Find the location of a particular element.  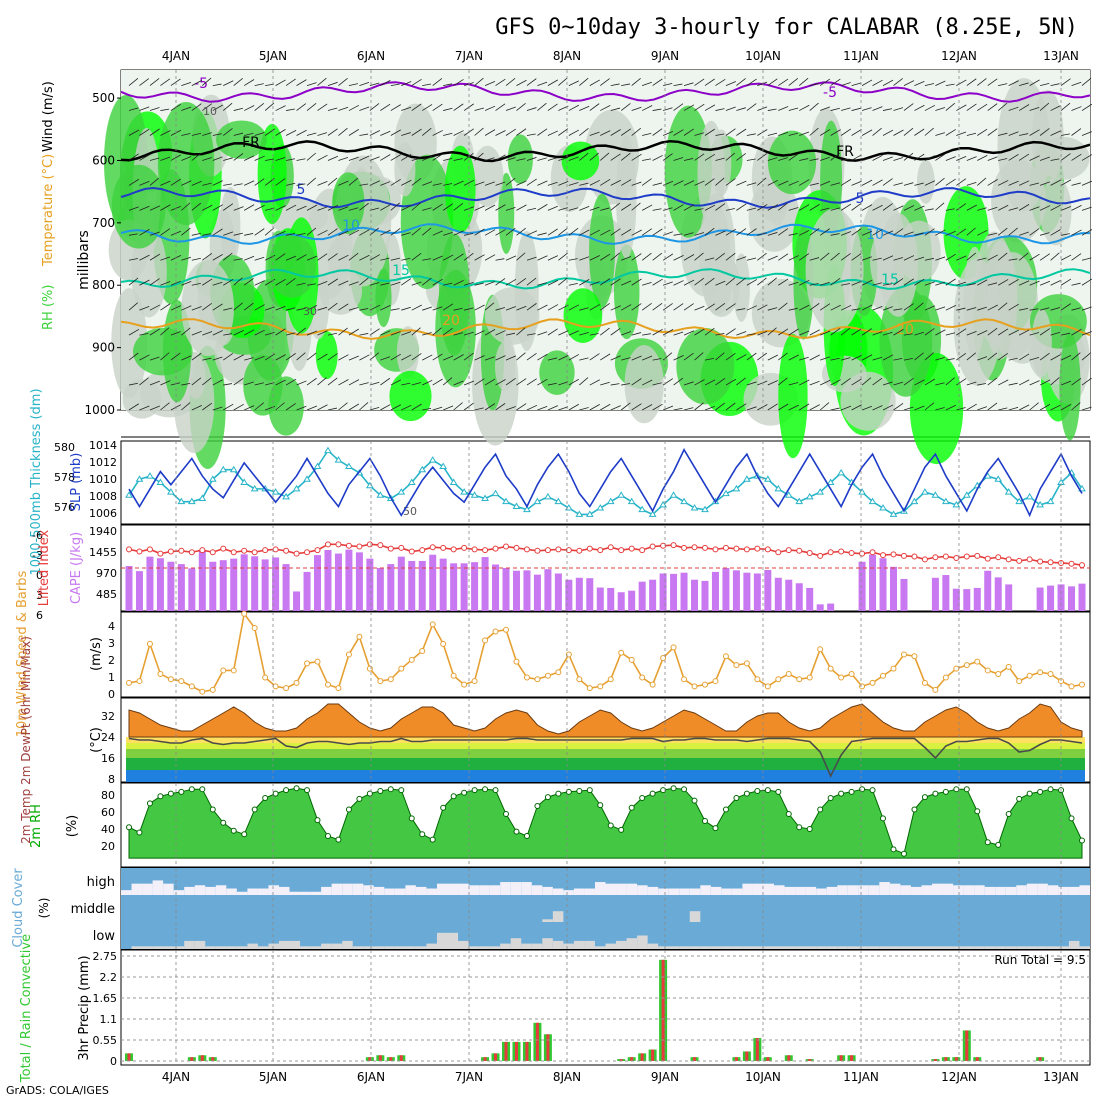

rh-shade-cell is located at coordinates (792, 162).